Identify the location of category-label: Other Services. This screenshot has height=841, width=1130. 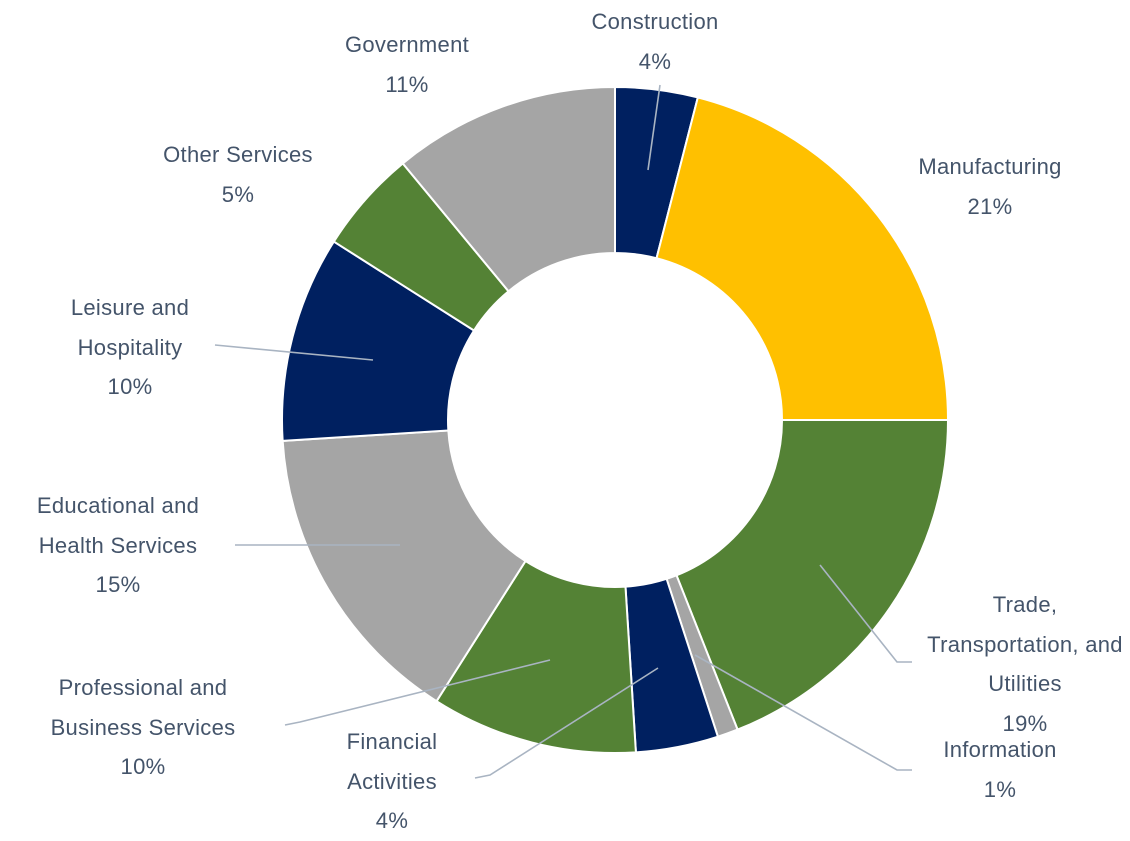
(238, 154).